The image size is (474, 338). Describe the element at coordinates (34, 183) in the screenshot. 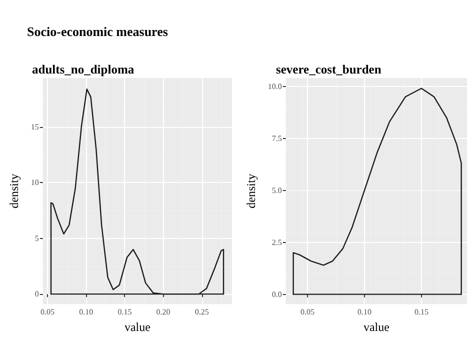

I see `y-tick-label: 10` at that location.